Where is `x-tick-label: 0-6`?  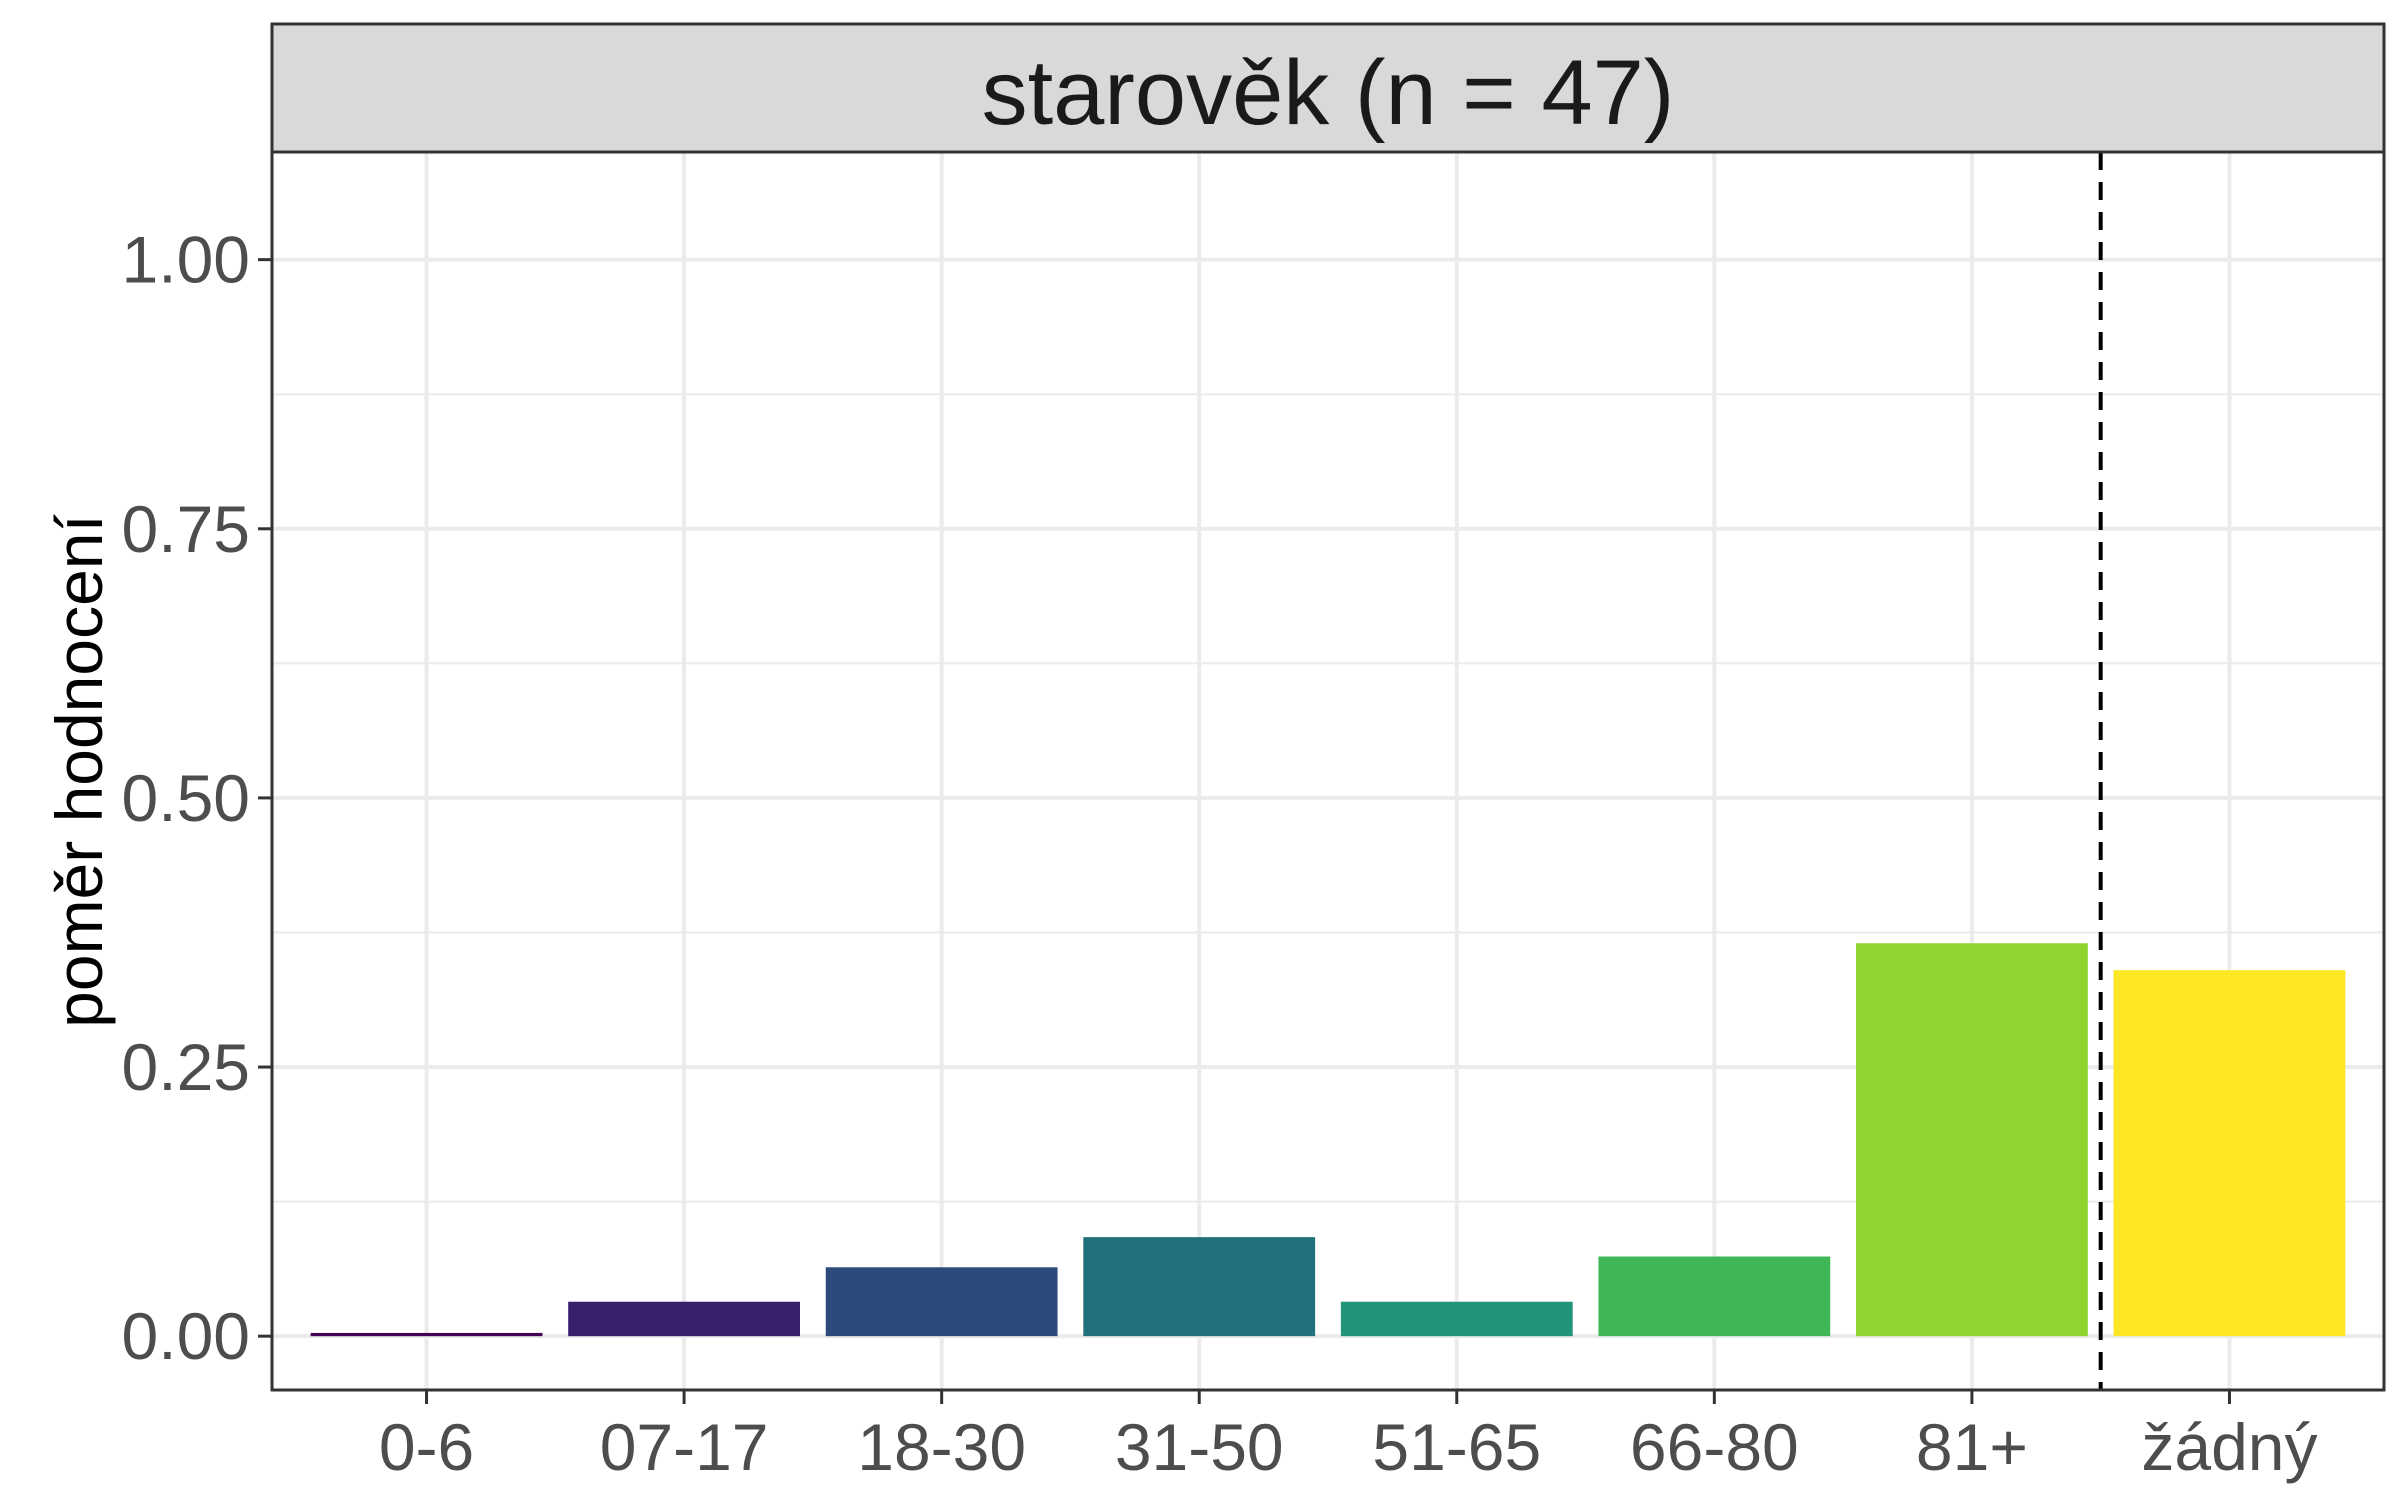
x-tick-label: 0-6 is located at coordinates (426, 1447).